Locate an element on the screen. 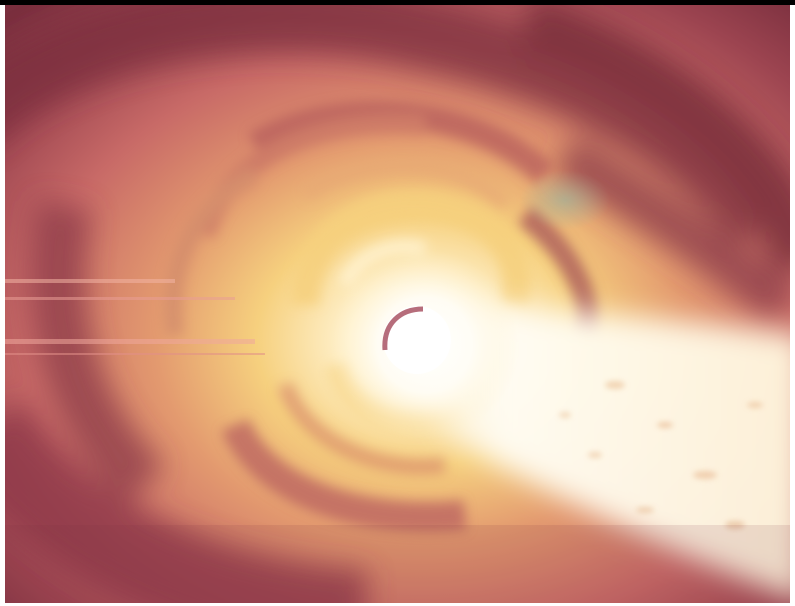 The image size is (795, 606). bottom-vignette is located at coordinates (397, 564).